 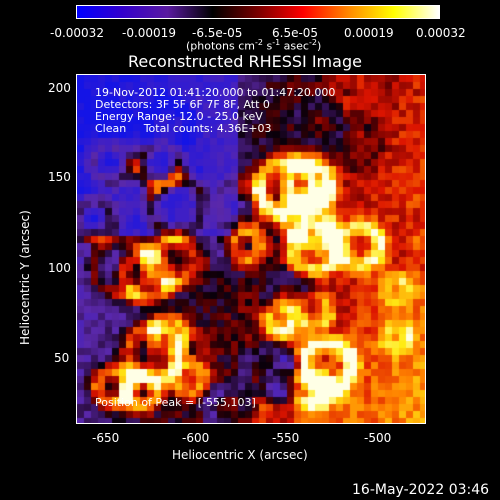 What do you see at coordinates (258, 12) in the screenshot?
I see `colorbar` at bounding box center [258, 12].